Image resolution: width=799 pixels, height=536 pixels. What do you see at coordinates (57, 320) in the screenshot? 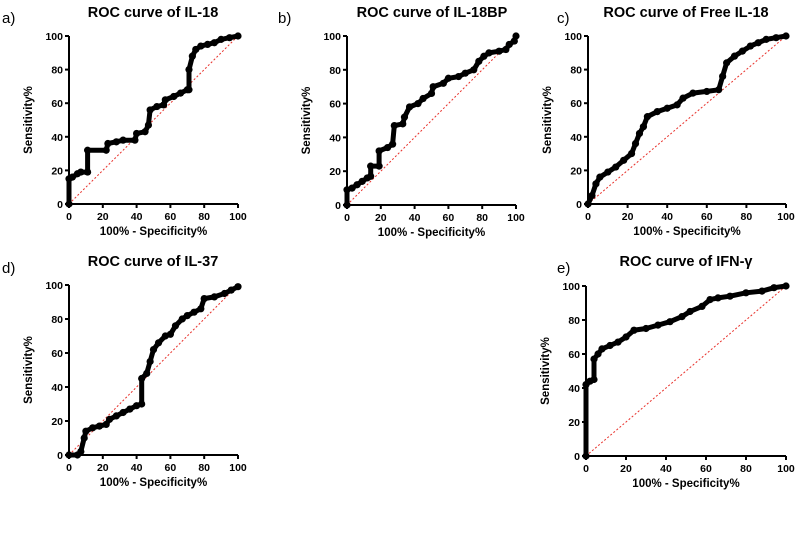
I see `y-tick-label: 80` at bounding box center [57, 320].